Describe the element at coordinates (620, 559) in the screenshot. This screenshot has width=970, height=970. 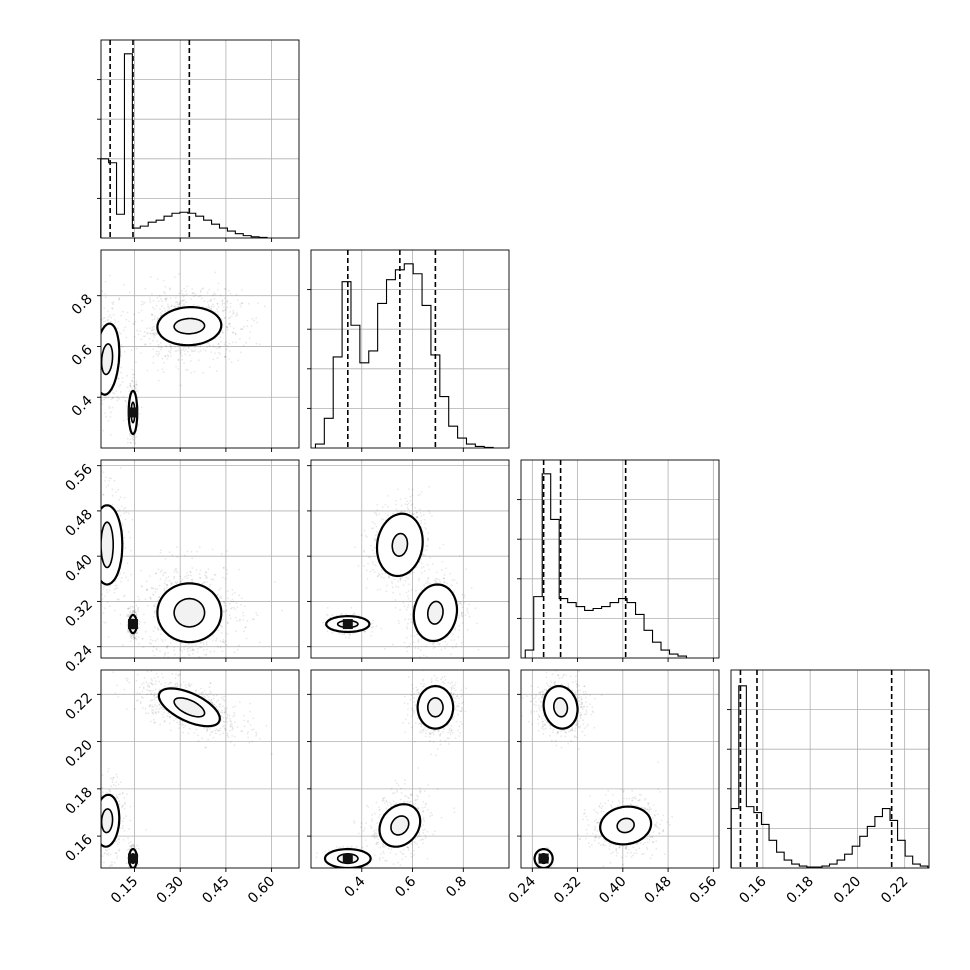
I see `plot-background` at that location.